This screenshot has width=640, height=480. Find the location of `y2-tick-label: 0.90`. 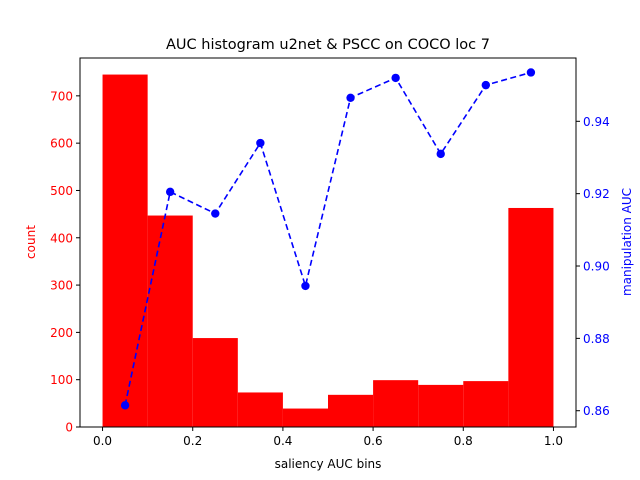

y2-tick-label: 0.90 is located at coordinates (596, 267).